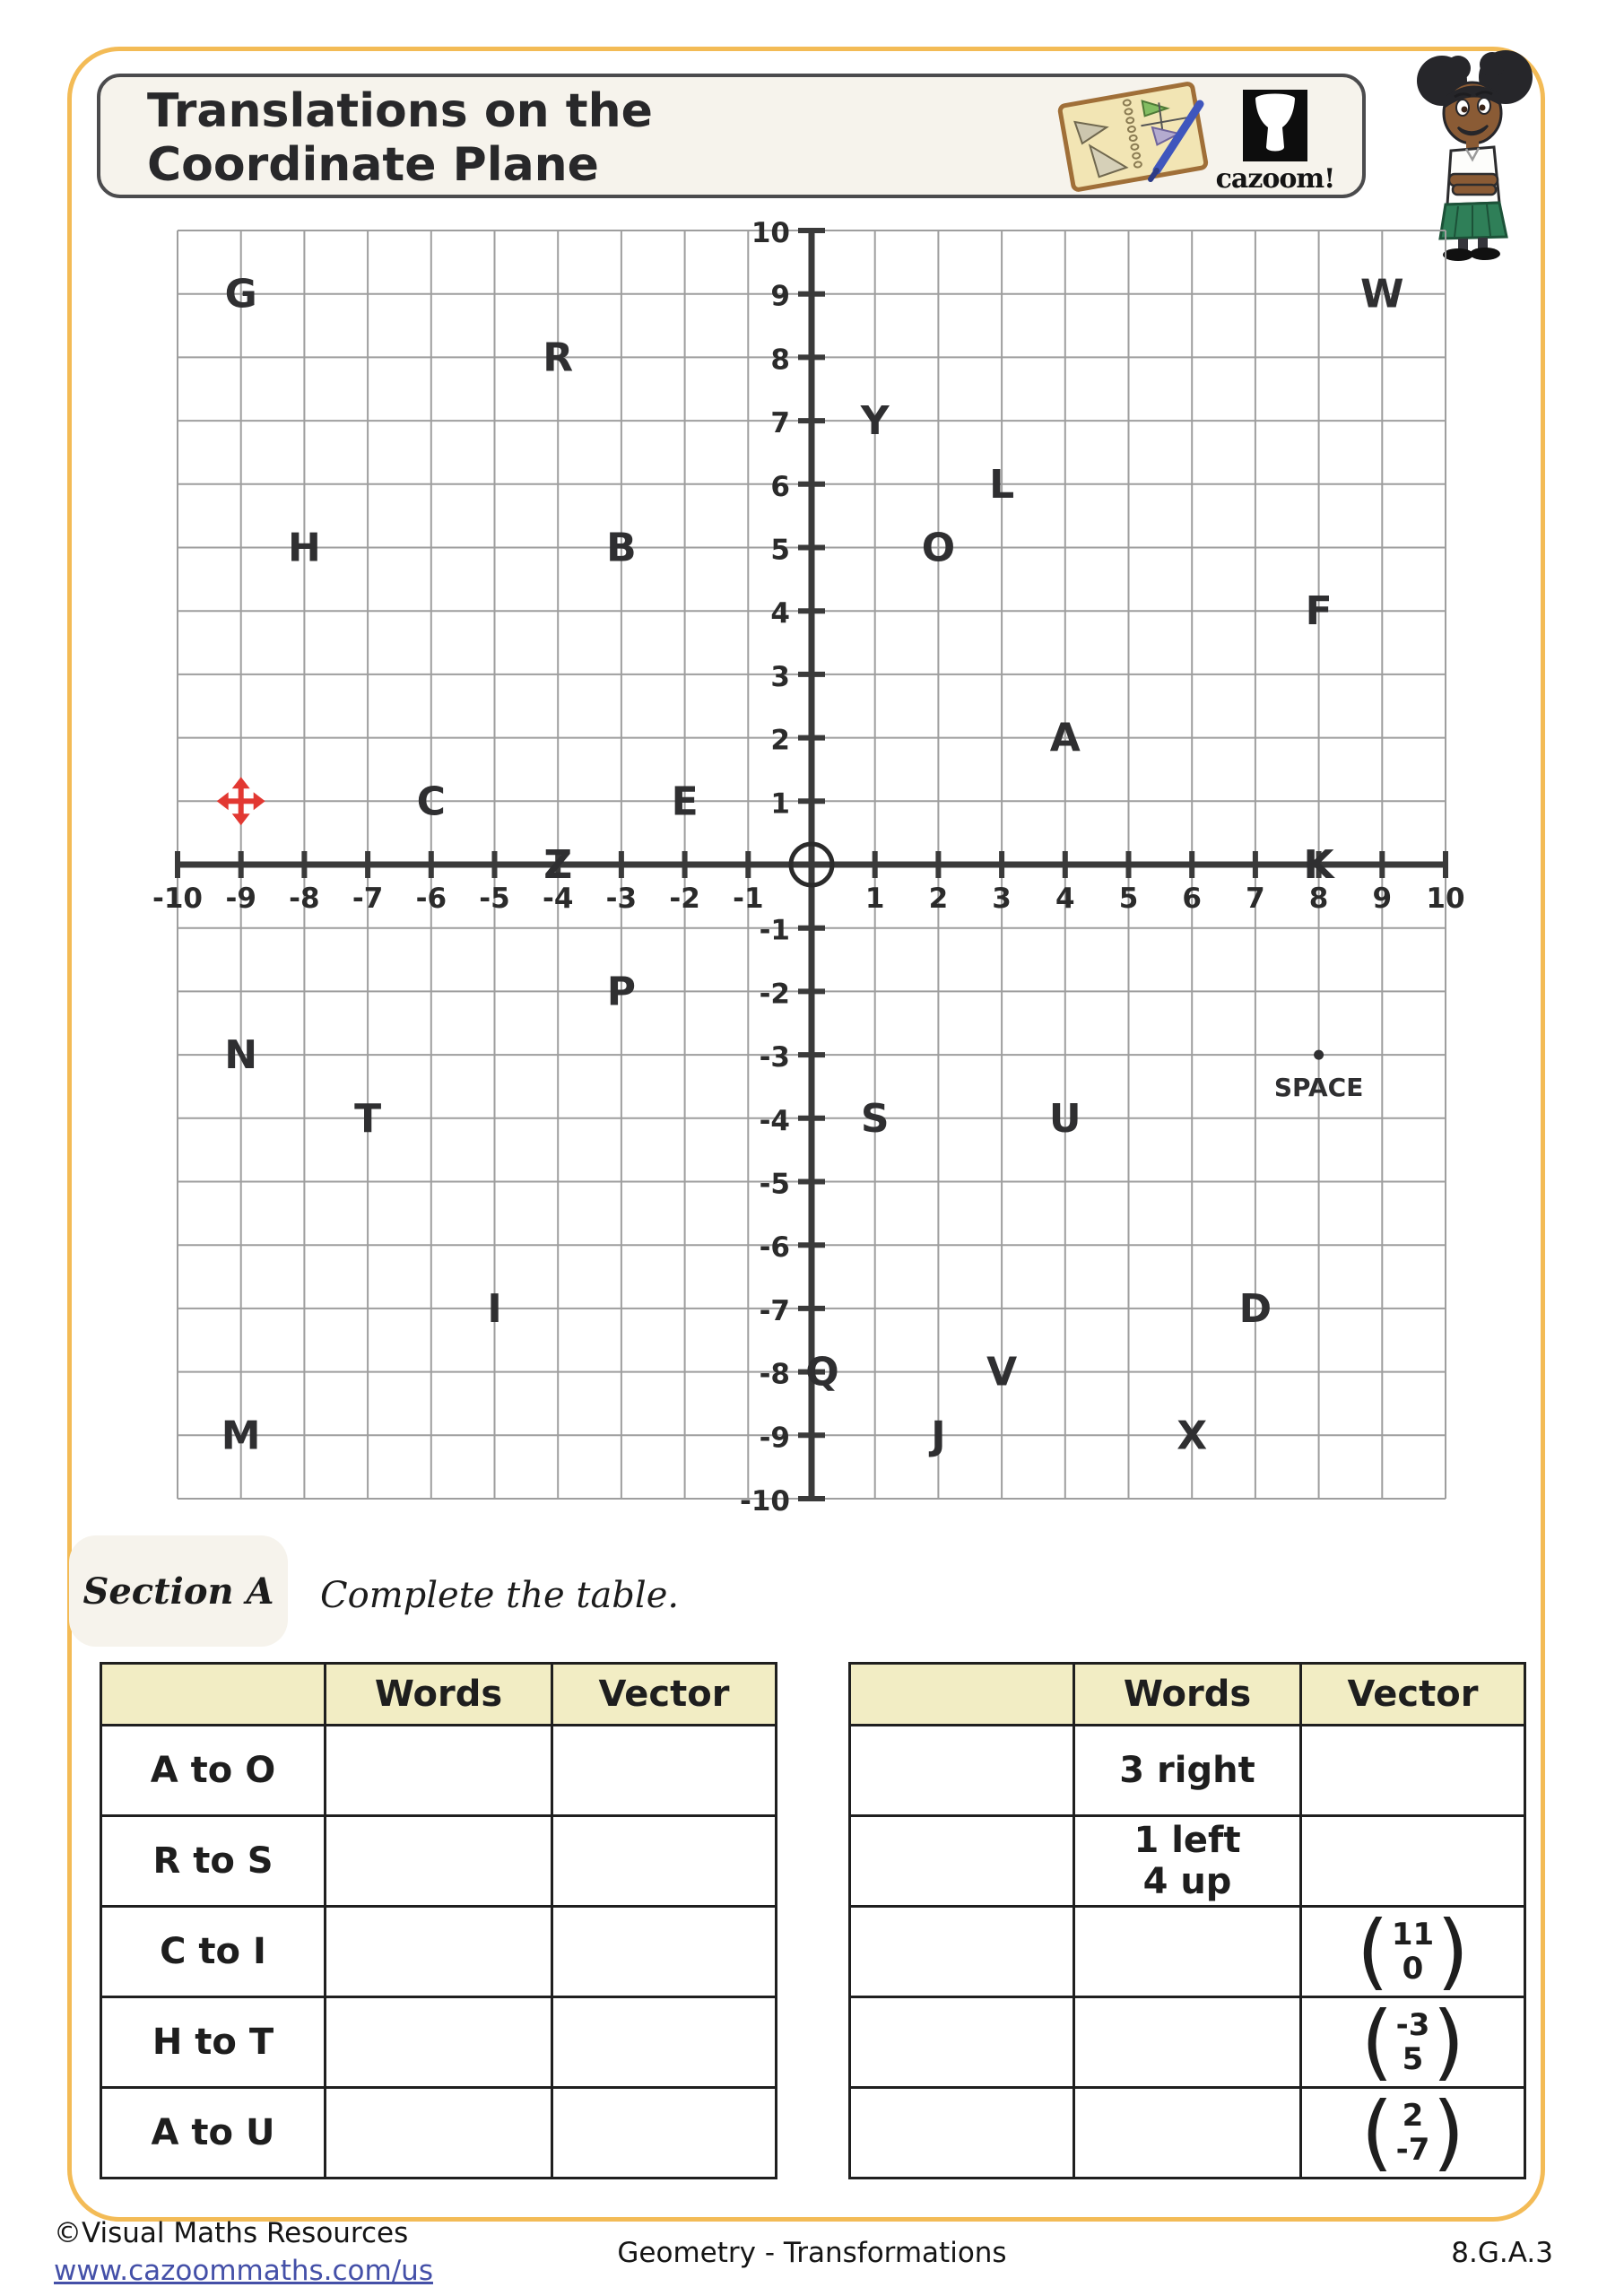 The width and height of the screenshot is (1624, 2296). Describe the element at coordinates (304, 548) in the screenshot. I see `point-label-H: H` at that location.